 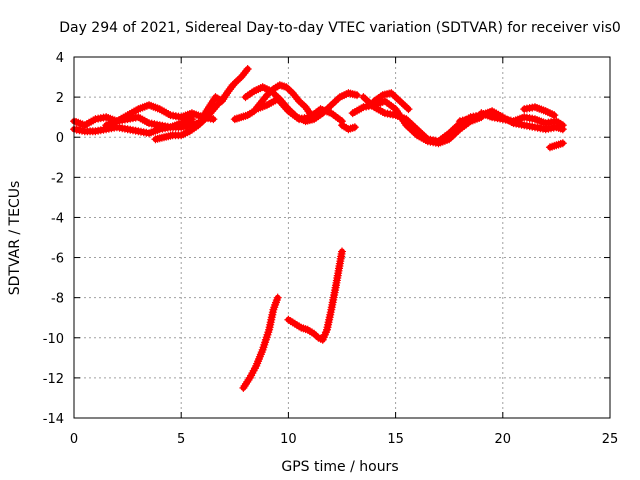 What do you see at coordinates (395, 439) in the screenshot?
I see `x-tick-label: 15` at bounding box center [395, 439].